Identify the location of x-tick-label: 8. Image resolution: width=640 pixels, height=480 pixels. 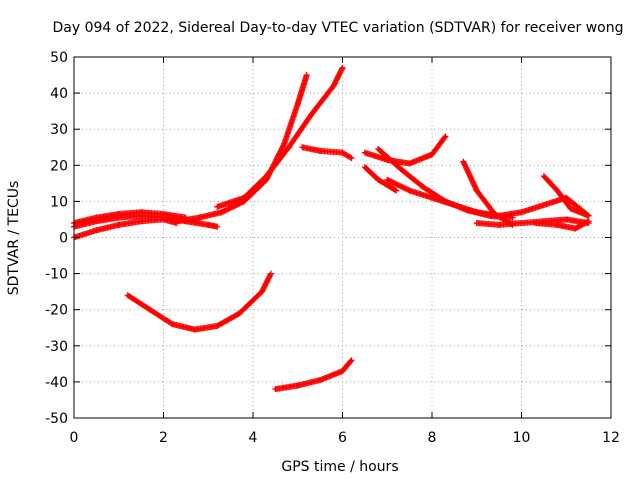
(432, 438).